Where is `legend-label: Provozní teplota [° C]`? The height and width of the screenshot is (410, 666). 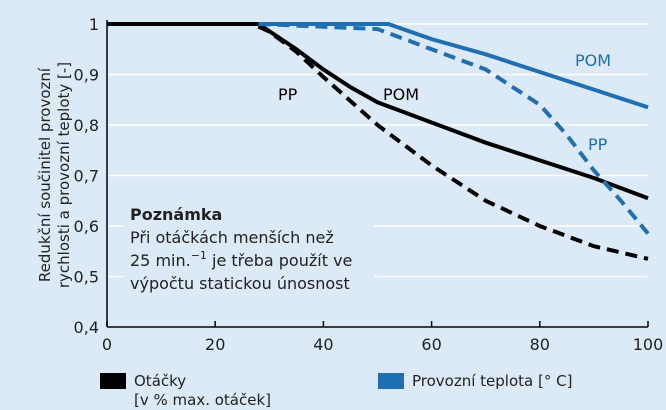
legend-label: Provozní teplota [° C] is located at coordinates (492, 381).